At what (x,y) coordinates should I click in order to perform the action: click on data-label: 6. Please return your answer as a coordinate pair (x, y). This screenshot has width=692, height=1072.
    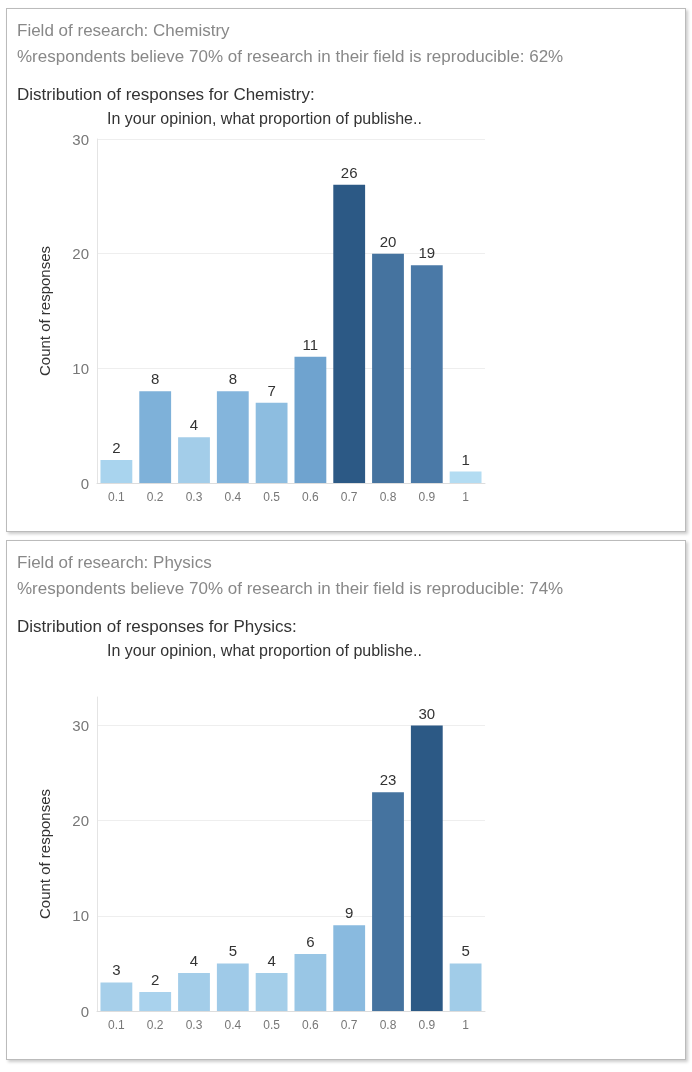
    Looking at the image, I should click on (310, 941).